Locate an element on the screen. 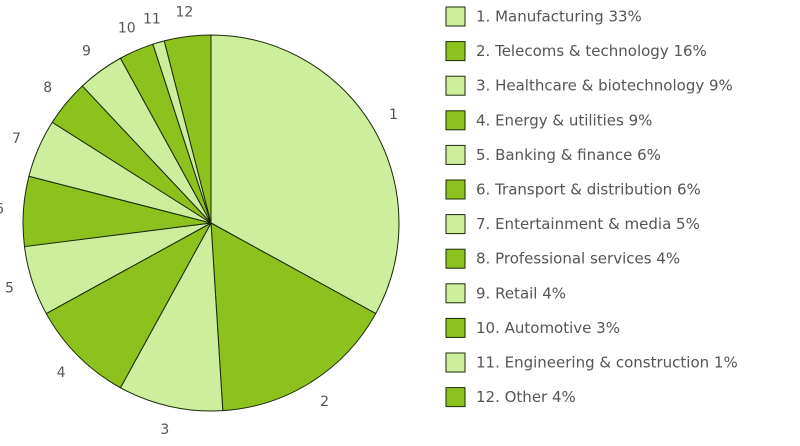 The width and height of the screenshot is (800, 446). legend-label-5: 5. Banking & finance 6% is located at coordinates (568, 155).